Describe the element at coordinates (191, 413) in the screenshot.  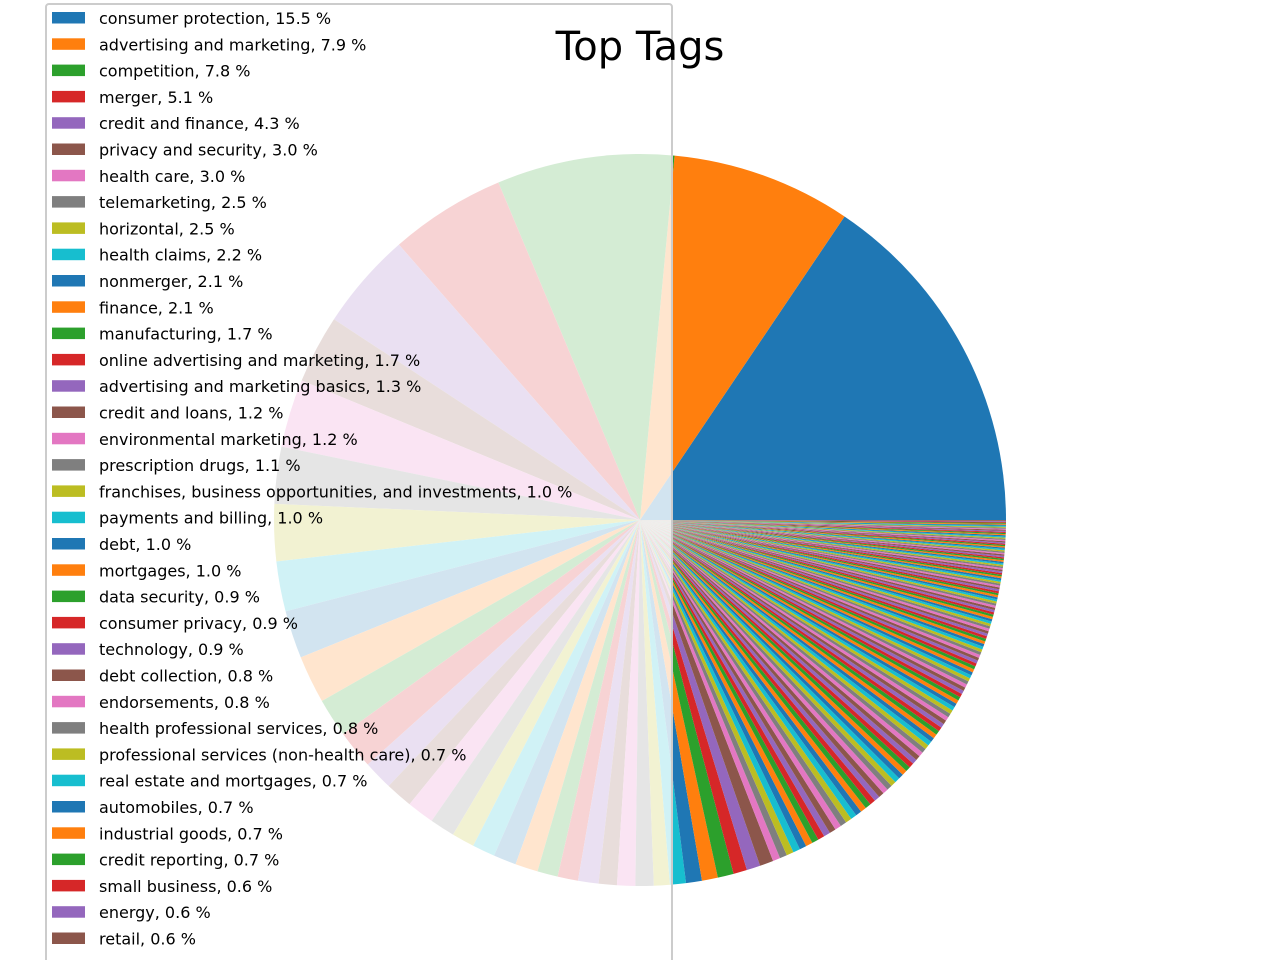
I see `legend-entry-16: credit and loans, 1.2 %` at that location.